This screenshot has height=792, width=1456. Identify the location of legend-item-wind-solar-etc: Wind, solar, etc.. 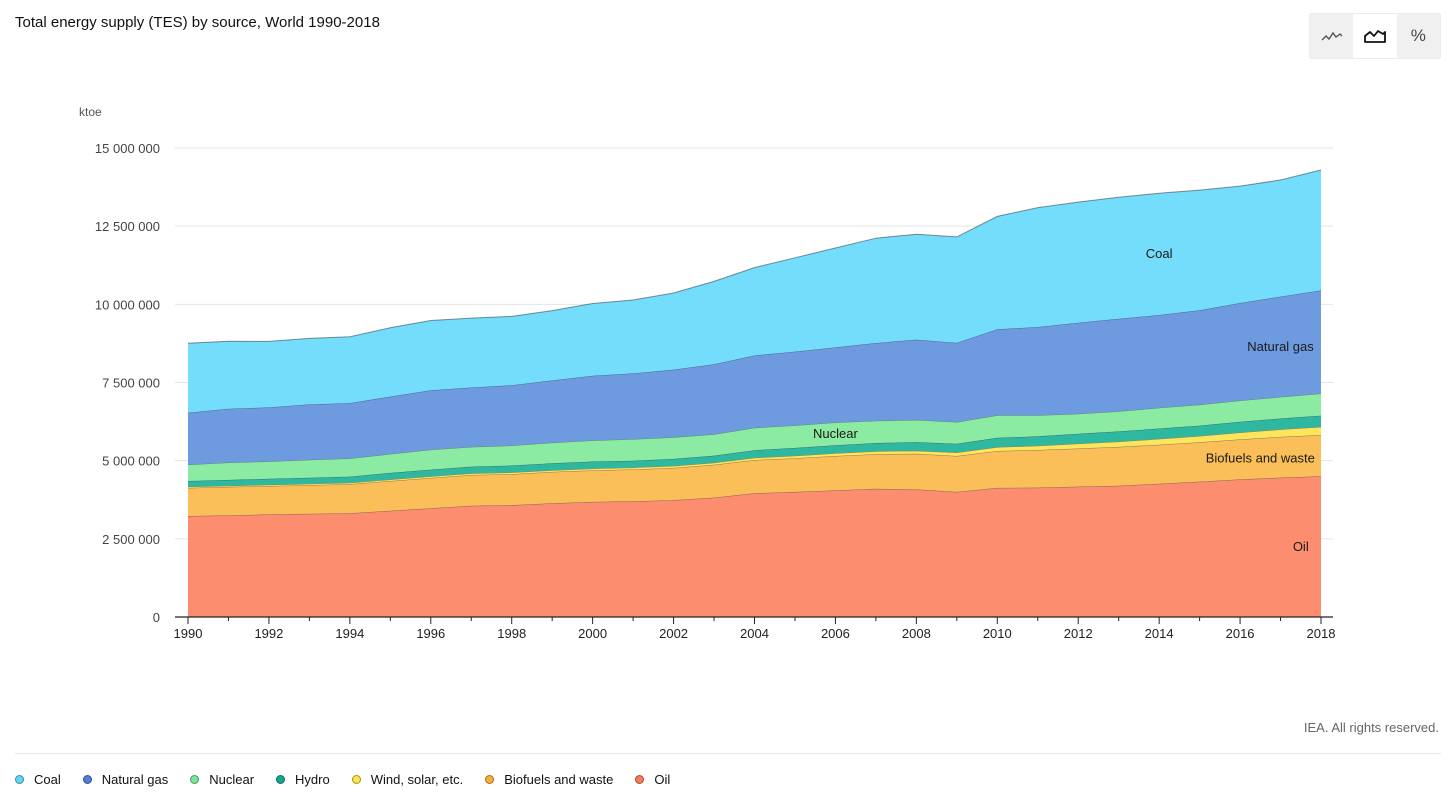
(407, 779).